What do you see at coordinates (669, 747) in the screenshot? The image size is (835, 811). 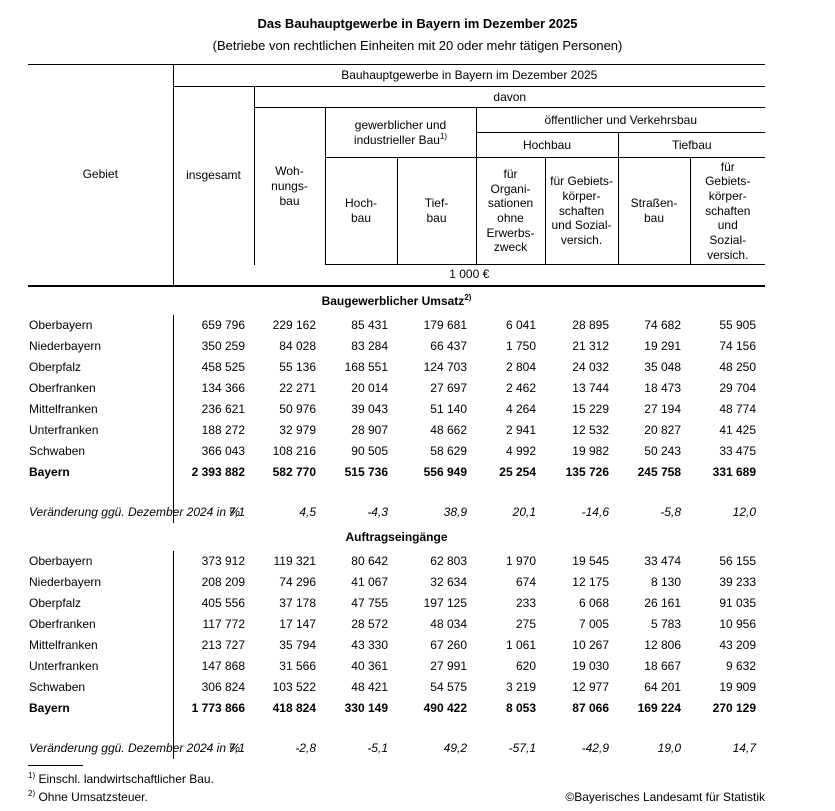 I see `change-value-cell: 19,0` at bounding box center [669, 747].